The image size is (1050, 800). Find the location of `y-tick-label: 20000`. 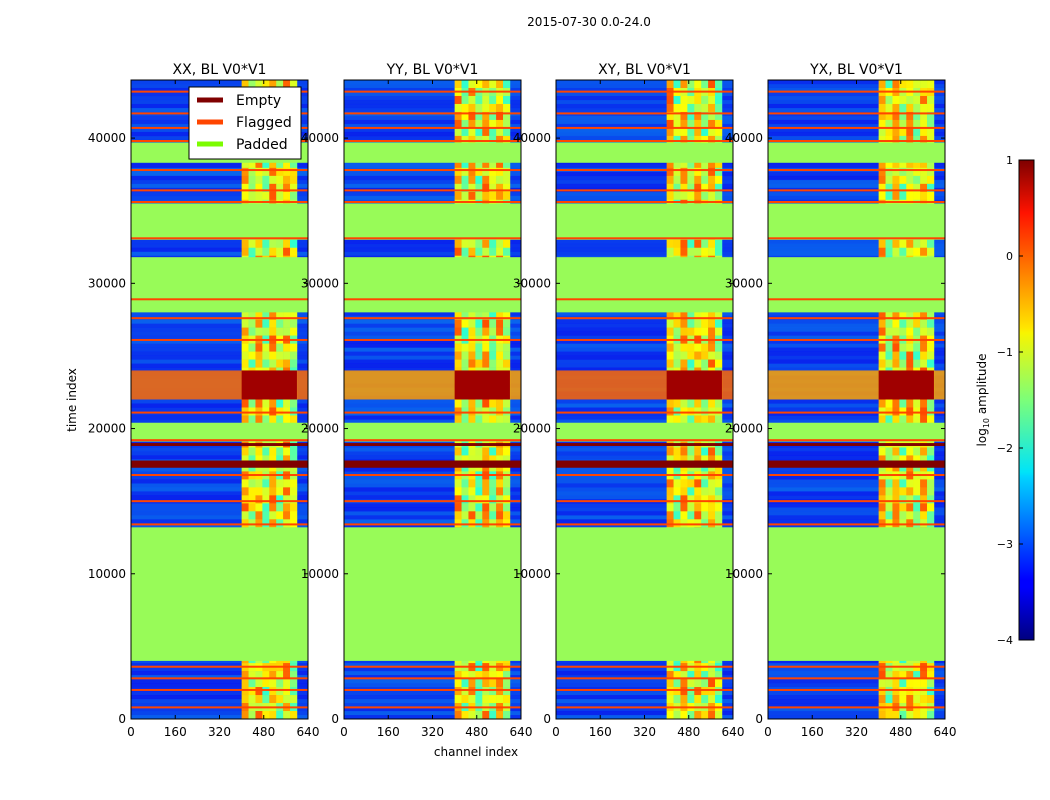

y-tick-label: 20000 is located at coordinates (744, 429).